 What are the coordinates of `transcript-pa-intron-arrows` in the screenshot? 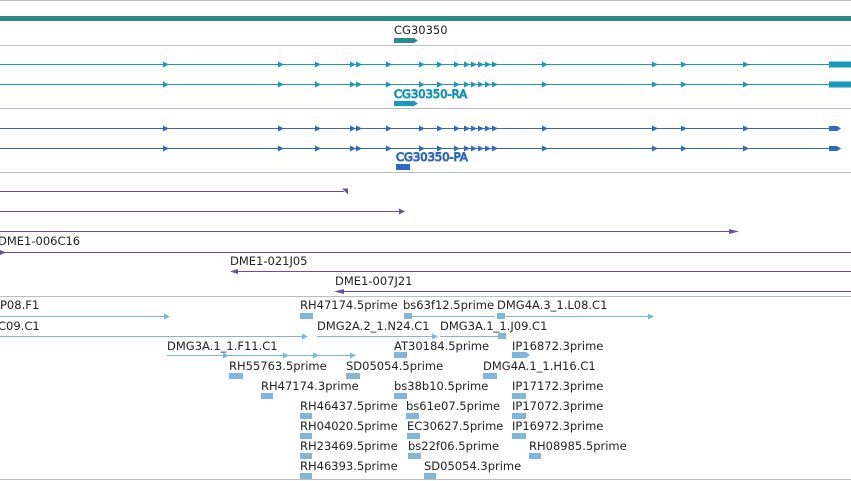 It's located at (456, 138).